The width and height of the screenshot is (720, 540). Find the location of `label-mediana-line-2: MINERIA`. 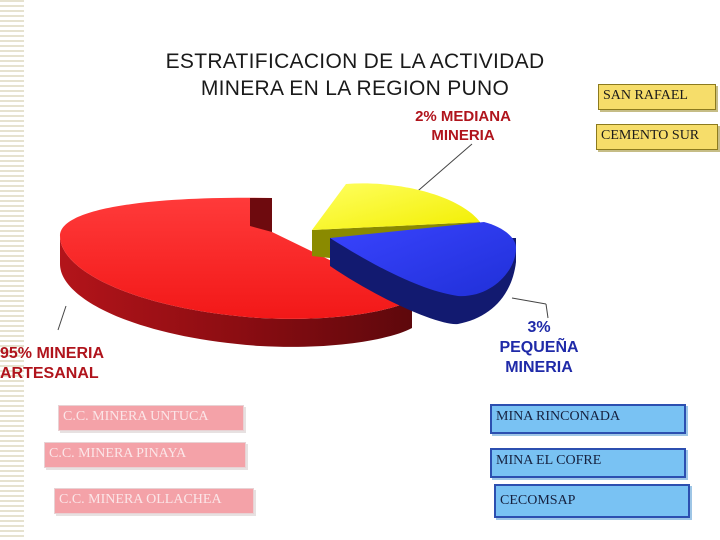

label-mediana-line-2: MINERIA is located at coordinates (463, 135).